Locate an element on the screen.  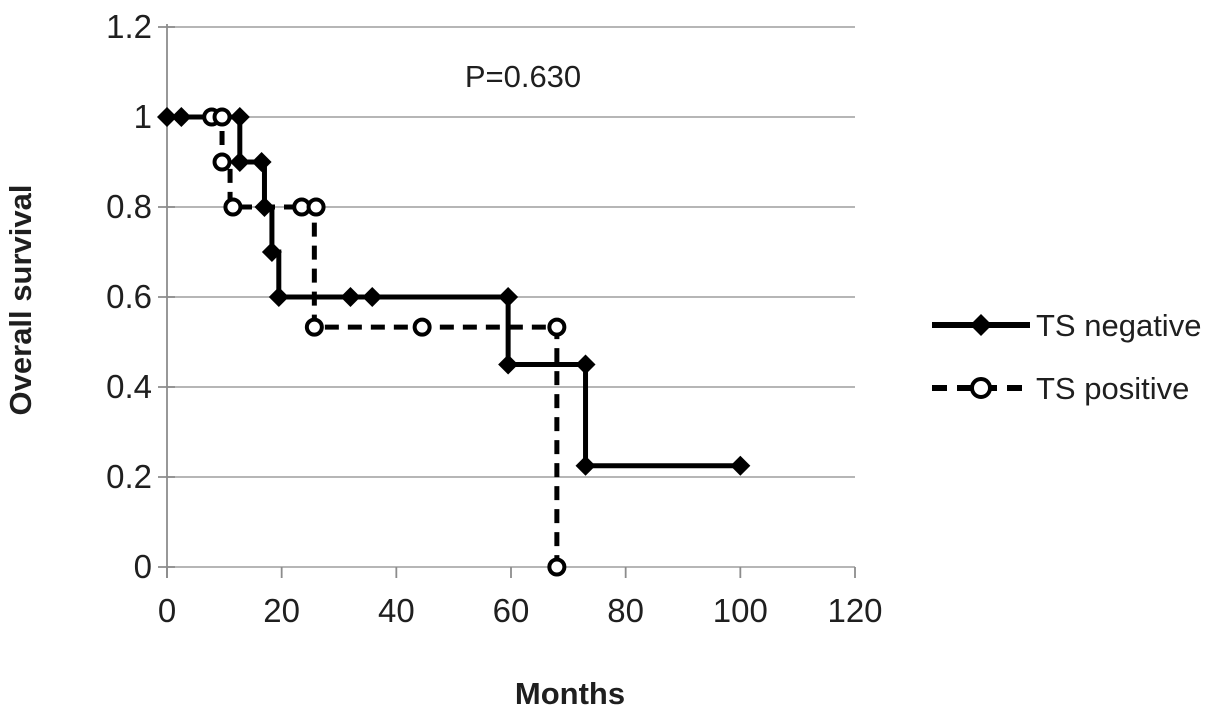
p-value-annotation: P=0.630 is located at coordinates (523, 76).